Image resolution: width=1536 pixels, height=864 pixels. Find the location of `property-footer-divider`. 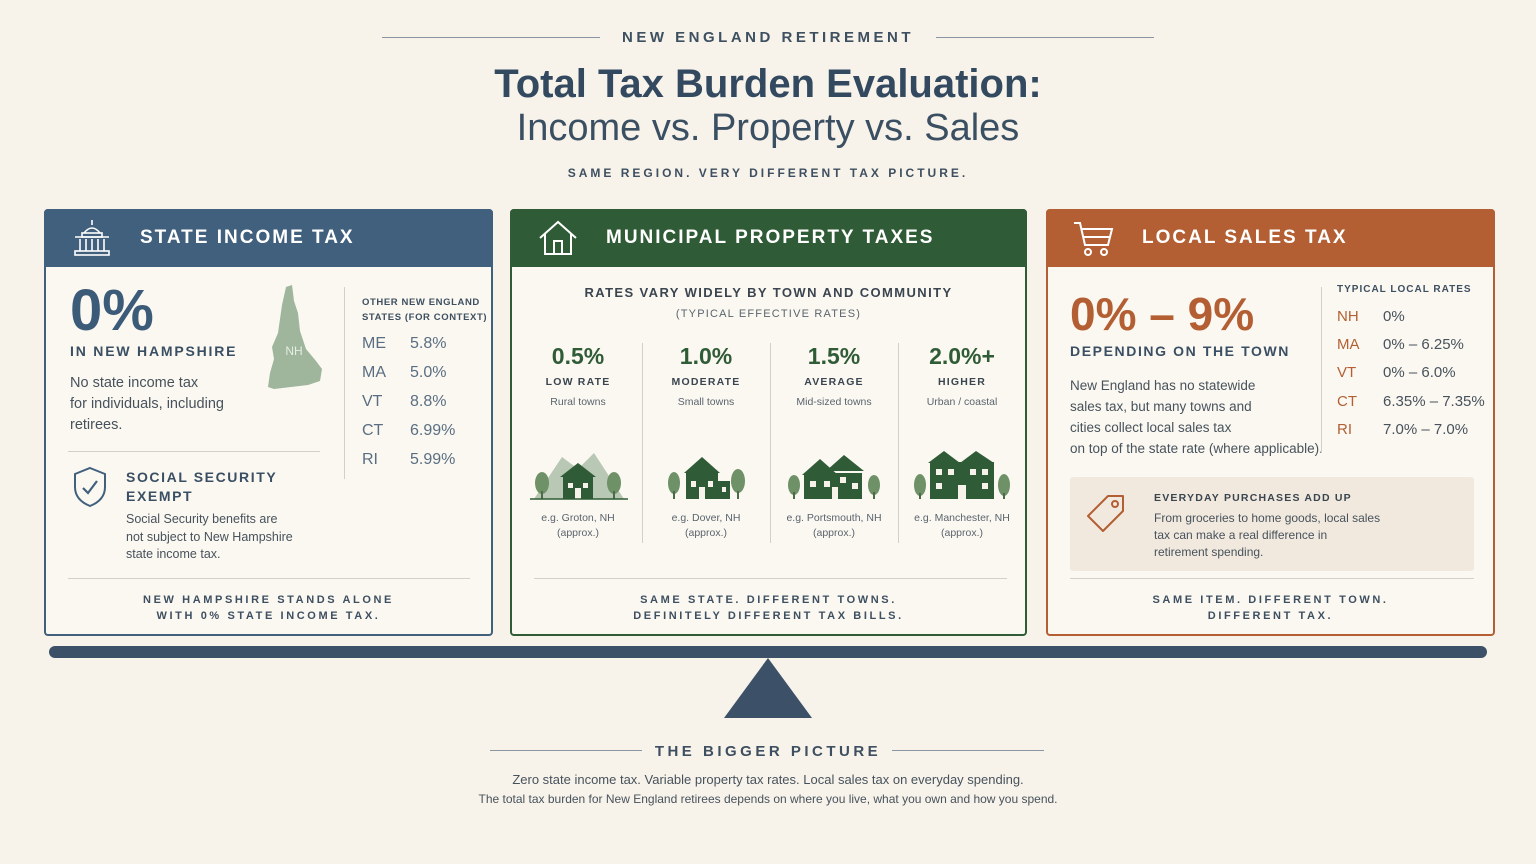

property-footer-divider is located at coordinates (770, 578).